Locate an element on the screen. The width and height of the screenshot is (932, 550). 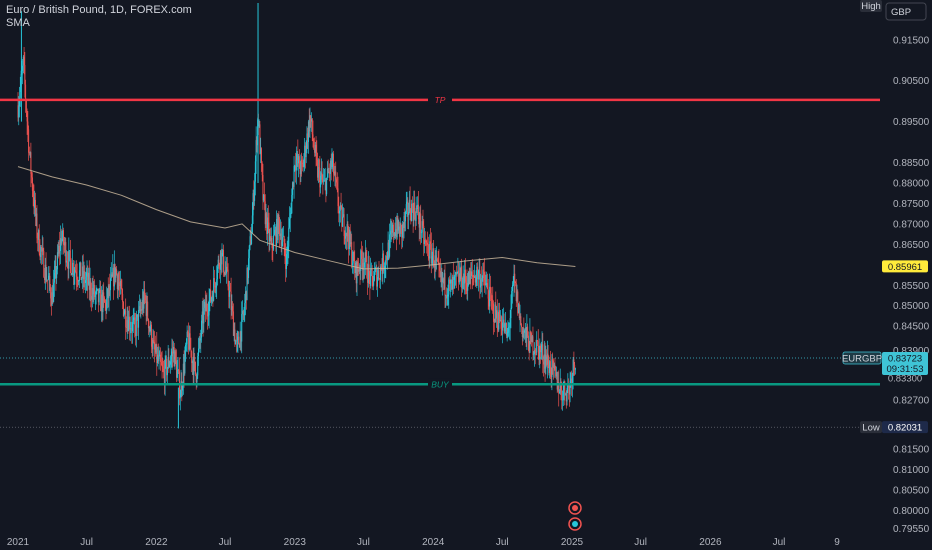
symbol-tag: EURGBP is located at coordinates (862, 358).